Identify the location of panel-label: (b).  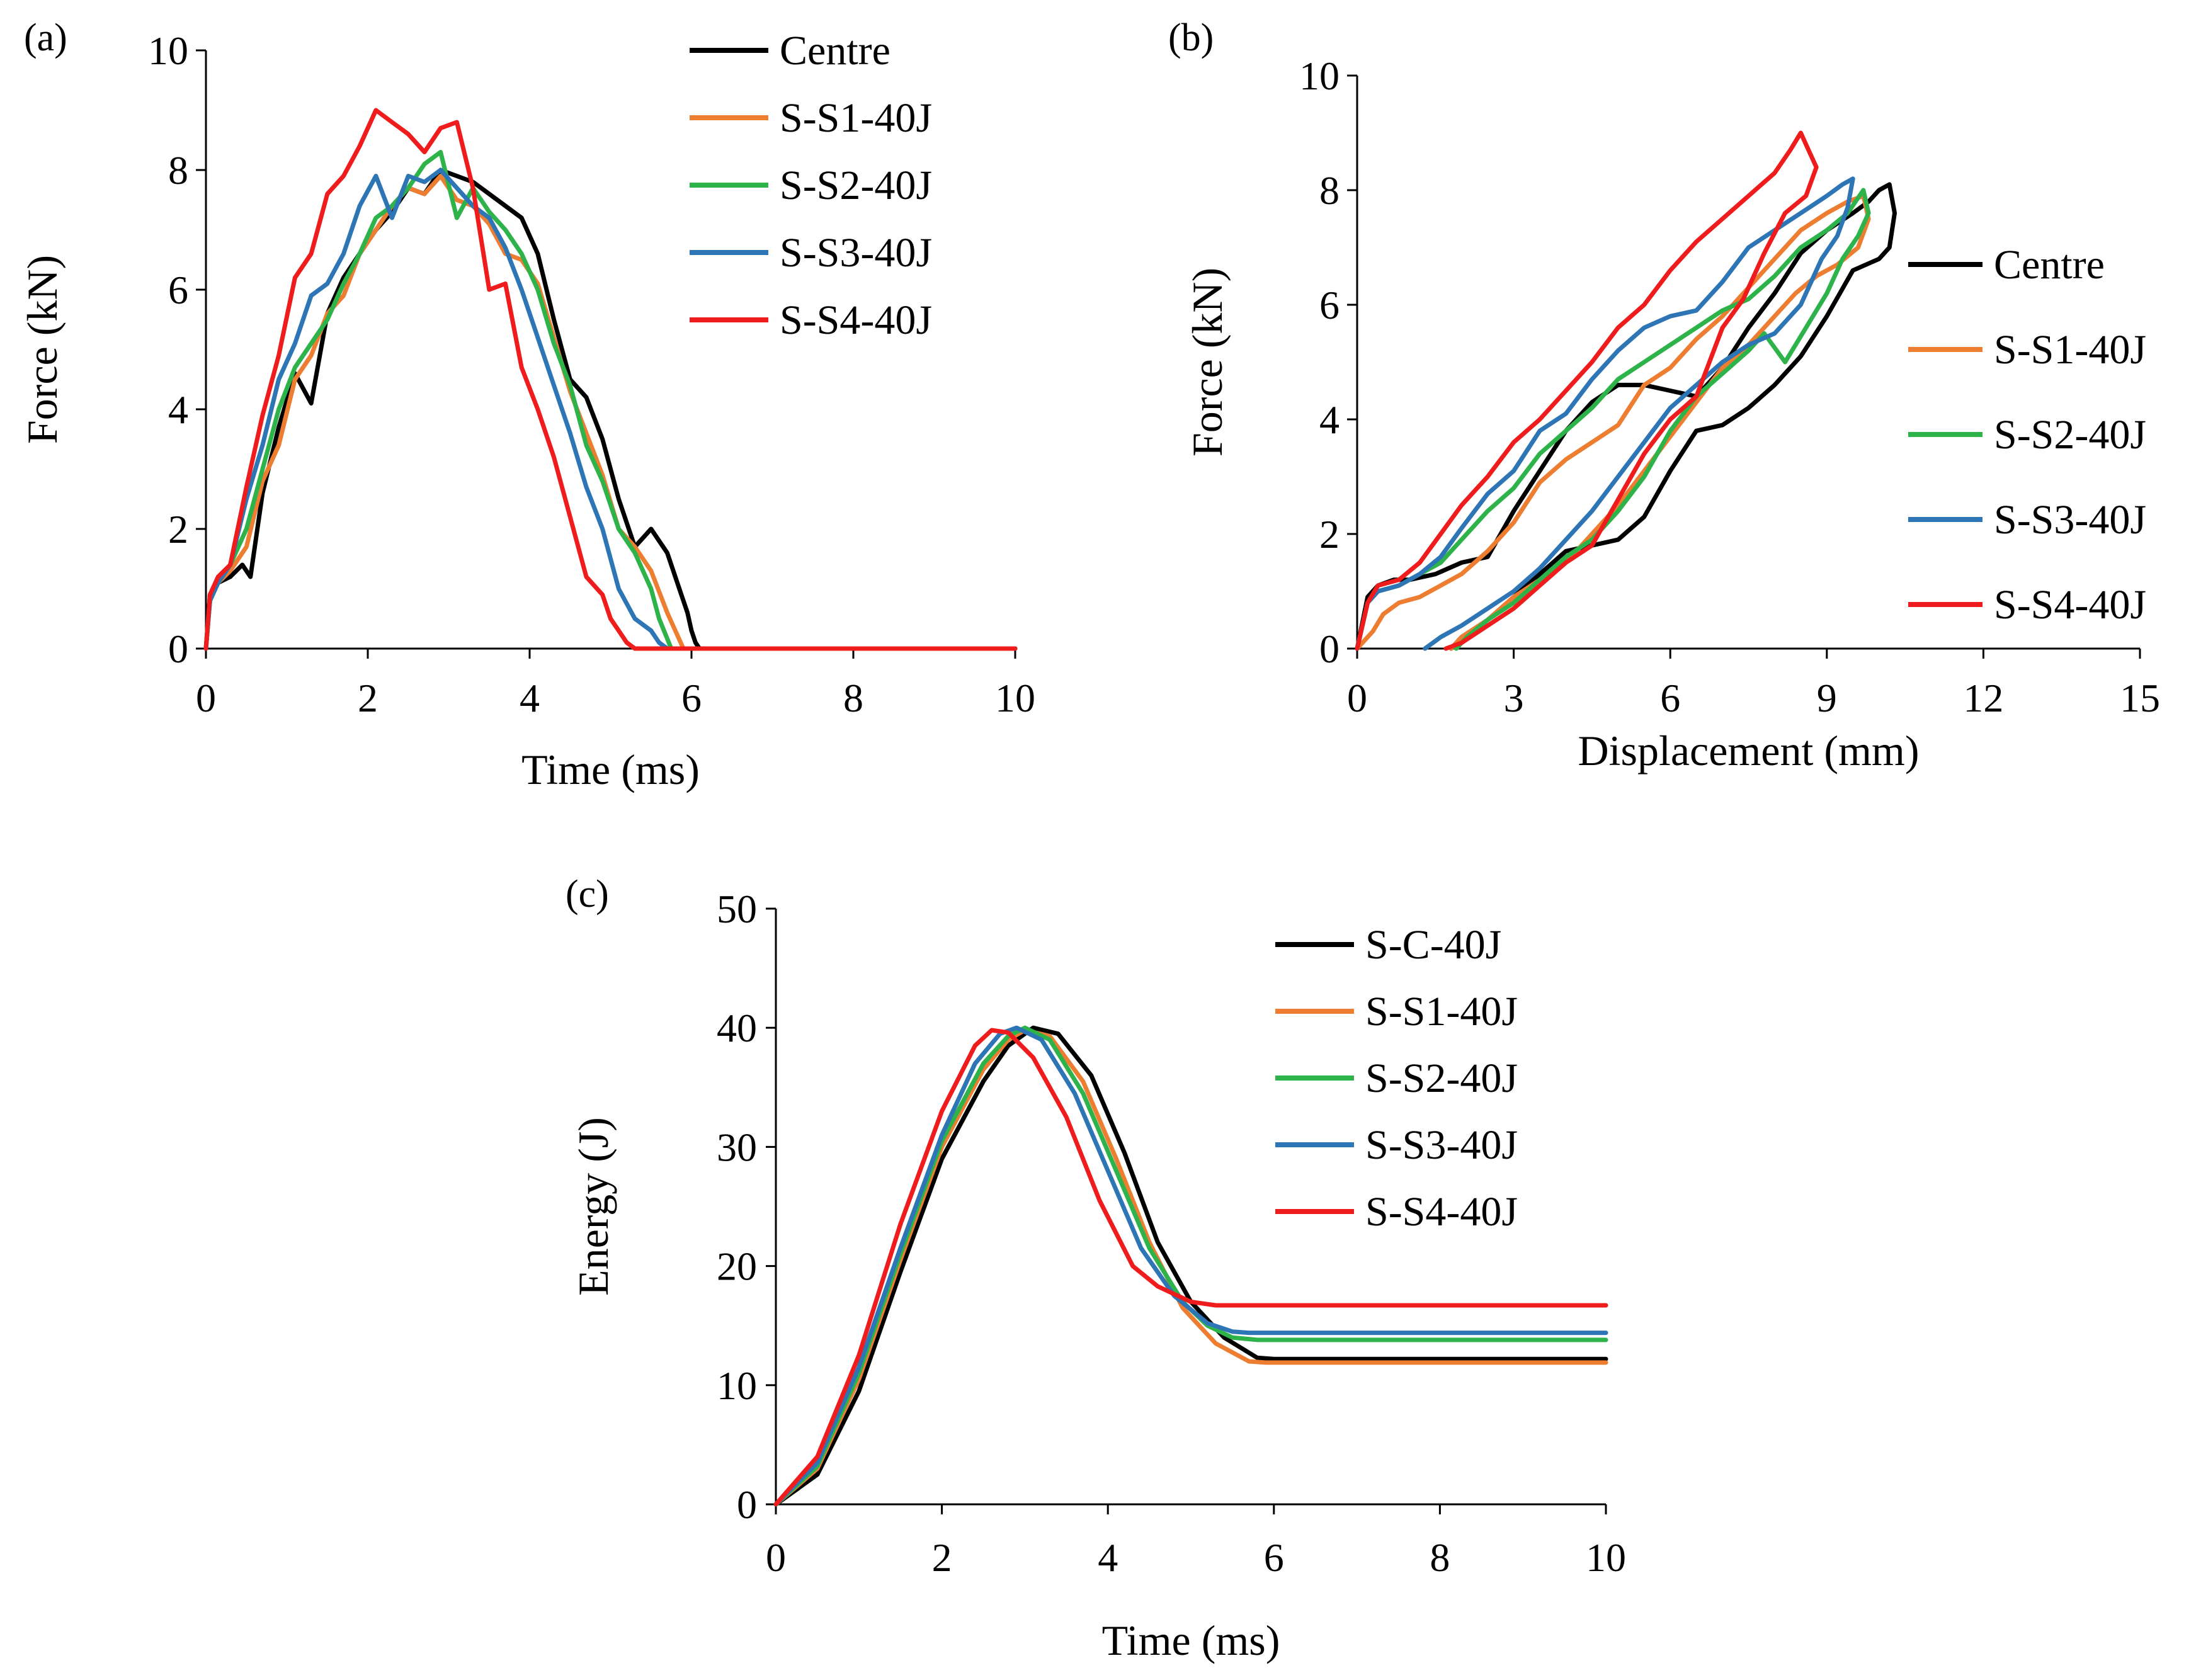
(1191, 37).